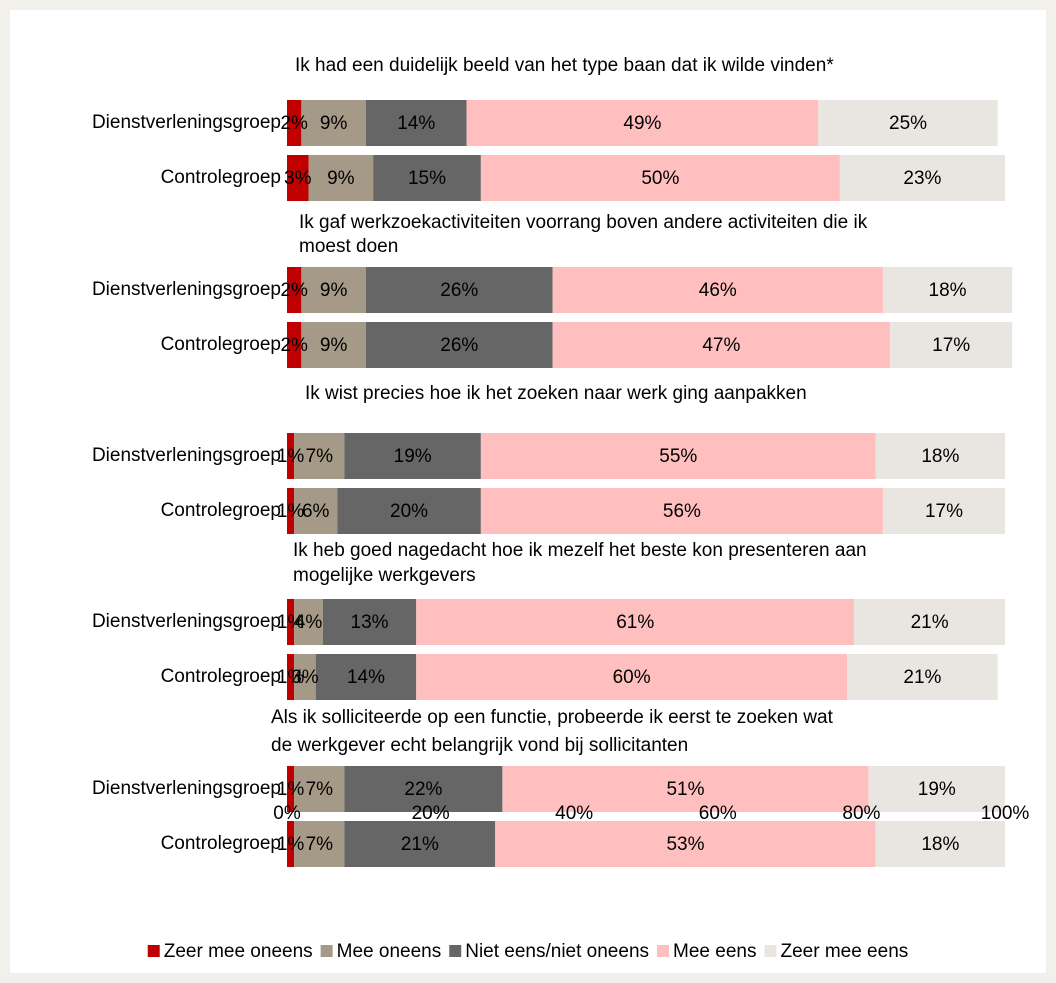 The image size is (1056, 983). I want to click on data-label: 13%, so click(370, 622).